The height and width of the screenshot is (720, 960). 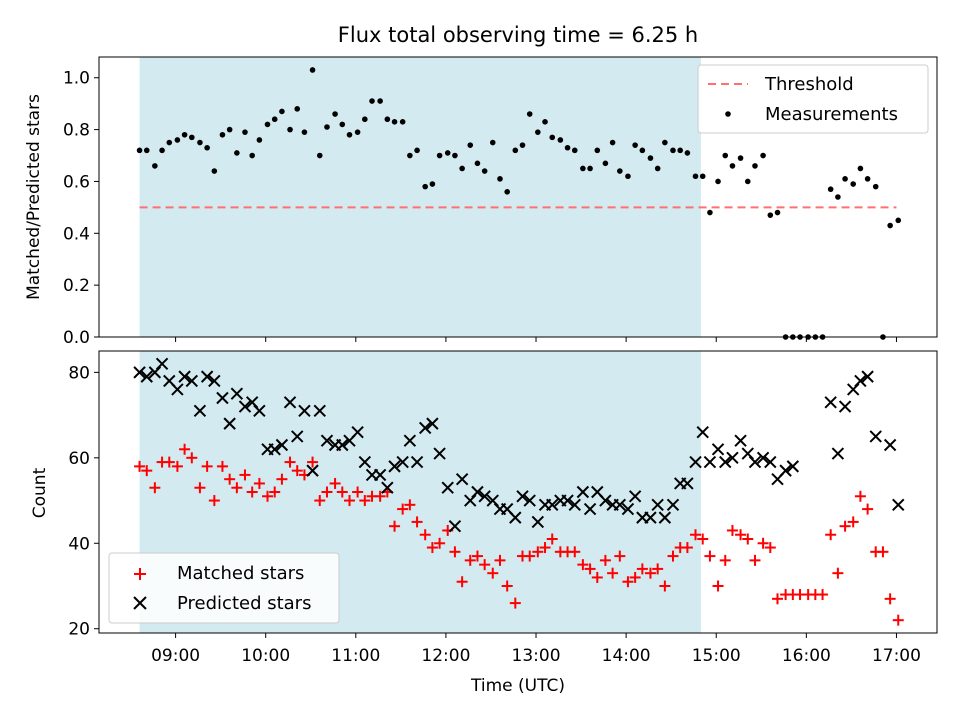 I want to click on legend-threshold-label: Threshold, so click(x=809, y=84).